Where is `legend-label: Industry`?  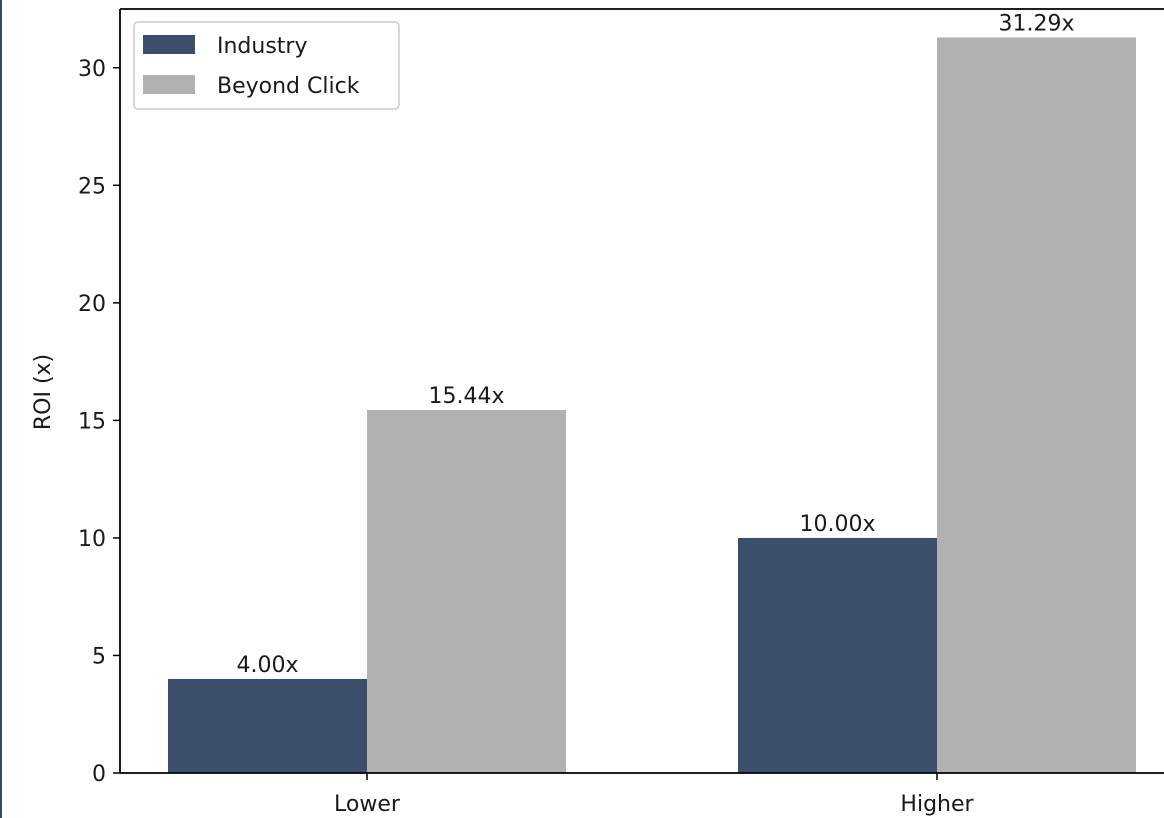
legend-label: Industry is located at coordinates (262, 46).